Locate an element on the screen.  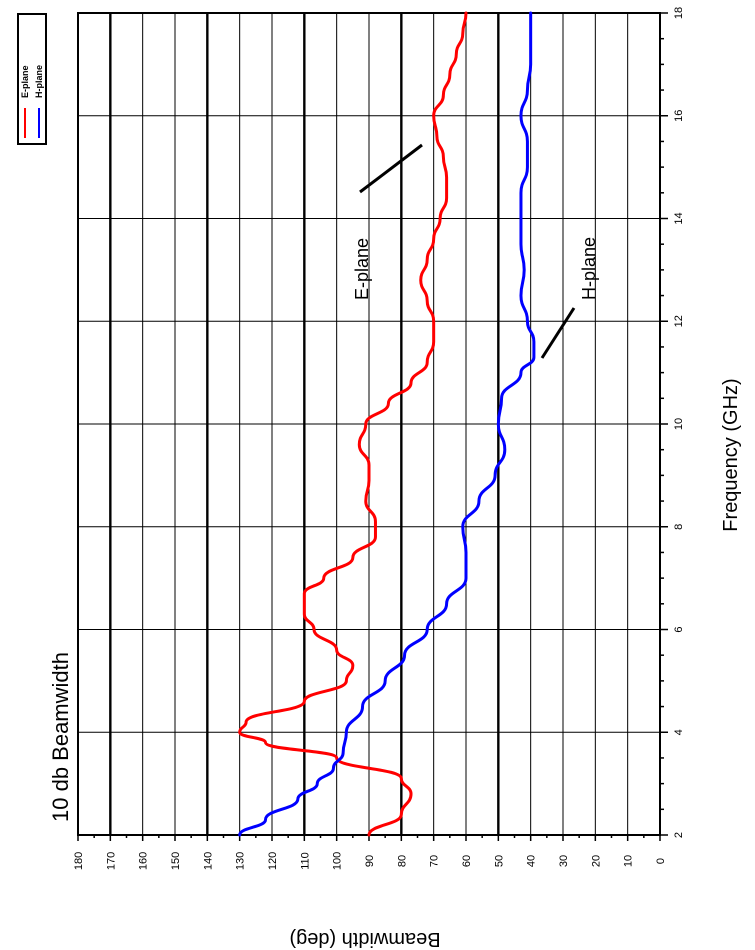
frequency-tick-label: 12 is located at coordinates (679, 321).